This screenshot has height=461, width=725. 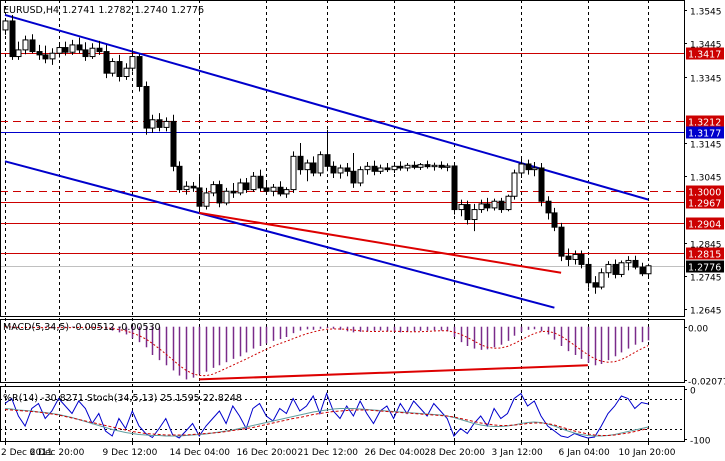 What do you see at coordinates (698, 330) in the screenshot?
I see `macd-tick-label: 0.00` at bounding box center [698, 330].